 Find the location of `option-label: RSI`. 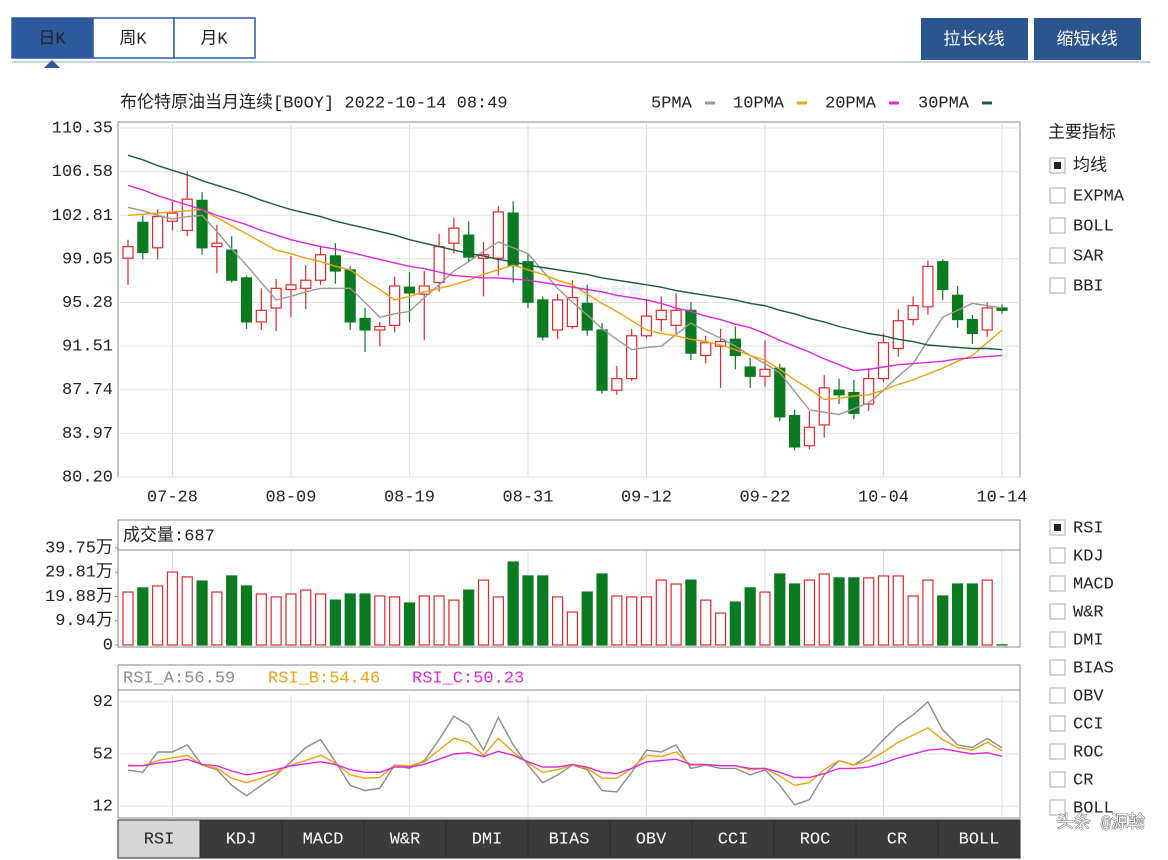

option-label: RSI is located at coordinates (1088, 528).